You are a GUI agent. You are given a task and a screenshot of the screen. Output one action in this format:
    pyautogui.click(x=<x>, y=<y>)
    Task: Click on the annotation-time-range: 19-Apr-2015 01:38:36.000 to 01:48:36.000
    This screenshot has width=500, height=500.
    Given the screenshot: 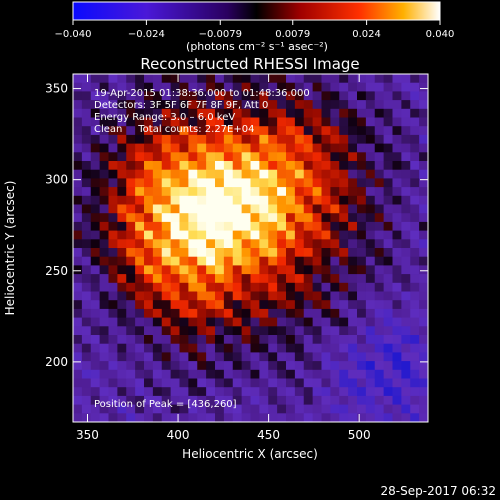 What is the action you would take?
    pyautogui.click(x=202, y=93)
    